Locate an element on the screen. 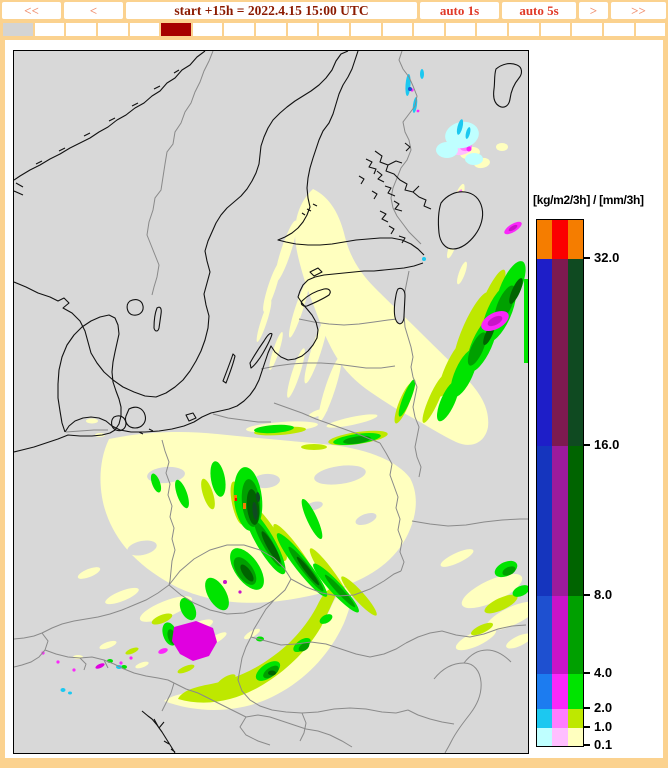 Image resolution: width=668 pixels, height=768 pixels. auto-1s-button: auto 1s is located at coordinates (459, 10).